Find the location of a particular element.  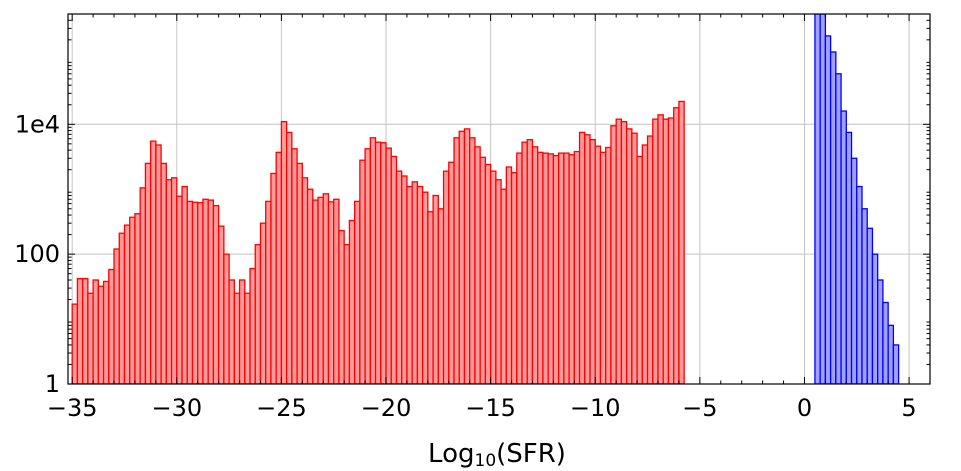

x-tick-label: −10 is located at coordinates (595, 408).